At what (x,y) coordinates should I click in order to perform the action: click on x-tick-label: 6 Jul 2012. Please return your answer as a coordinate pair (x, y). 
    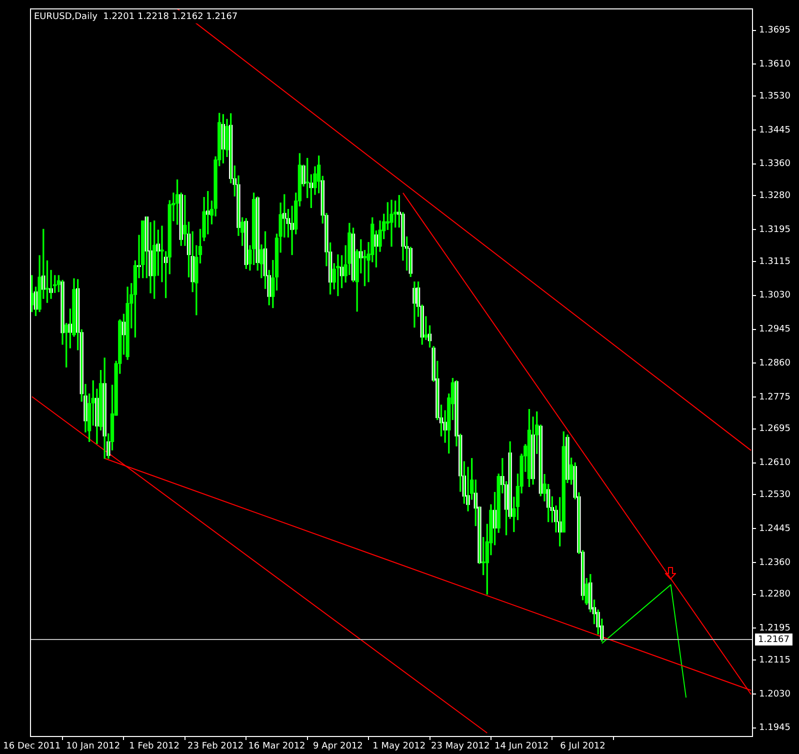
    Looking at the image, I should click on (583, 747).